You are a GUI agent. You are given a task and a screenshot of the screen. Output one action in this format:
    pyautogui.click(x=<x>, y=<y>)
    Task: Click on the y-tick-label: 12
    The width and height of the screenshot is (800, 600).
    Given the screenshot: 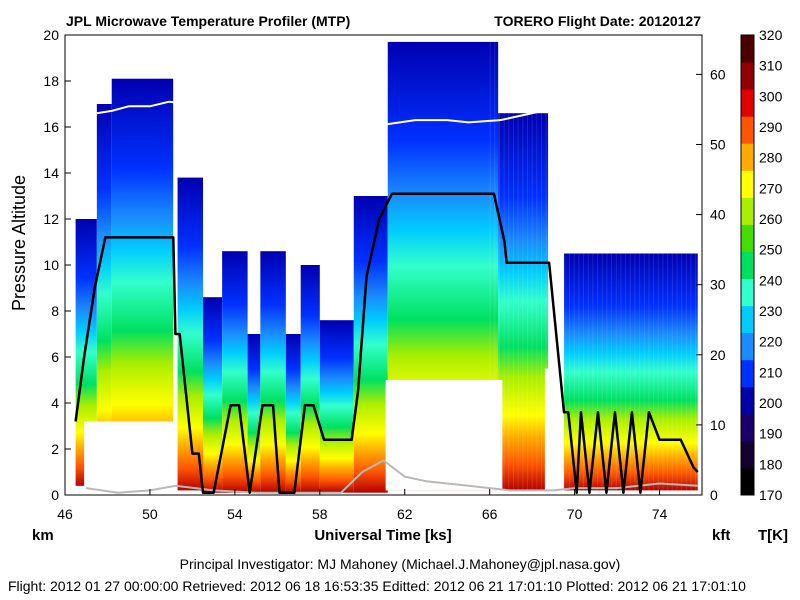 What is the action you would take?
    pyautogui.click(x=51, y=219)
    